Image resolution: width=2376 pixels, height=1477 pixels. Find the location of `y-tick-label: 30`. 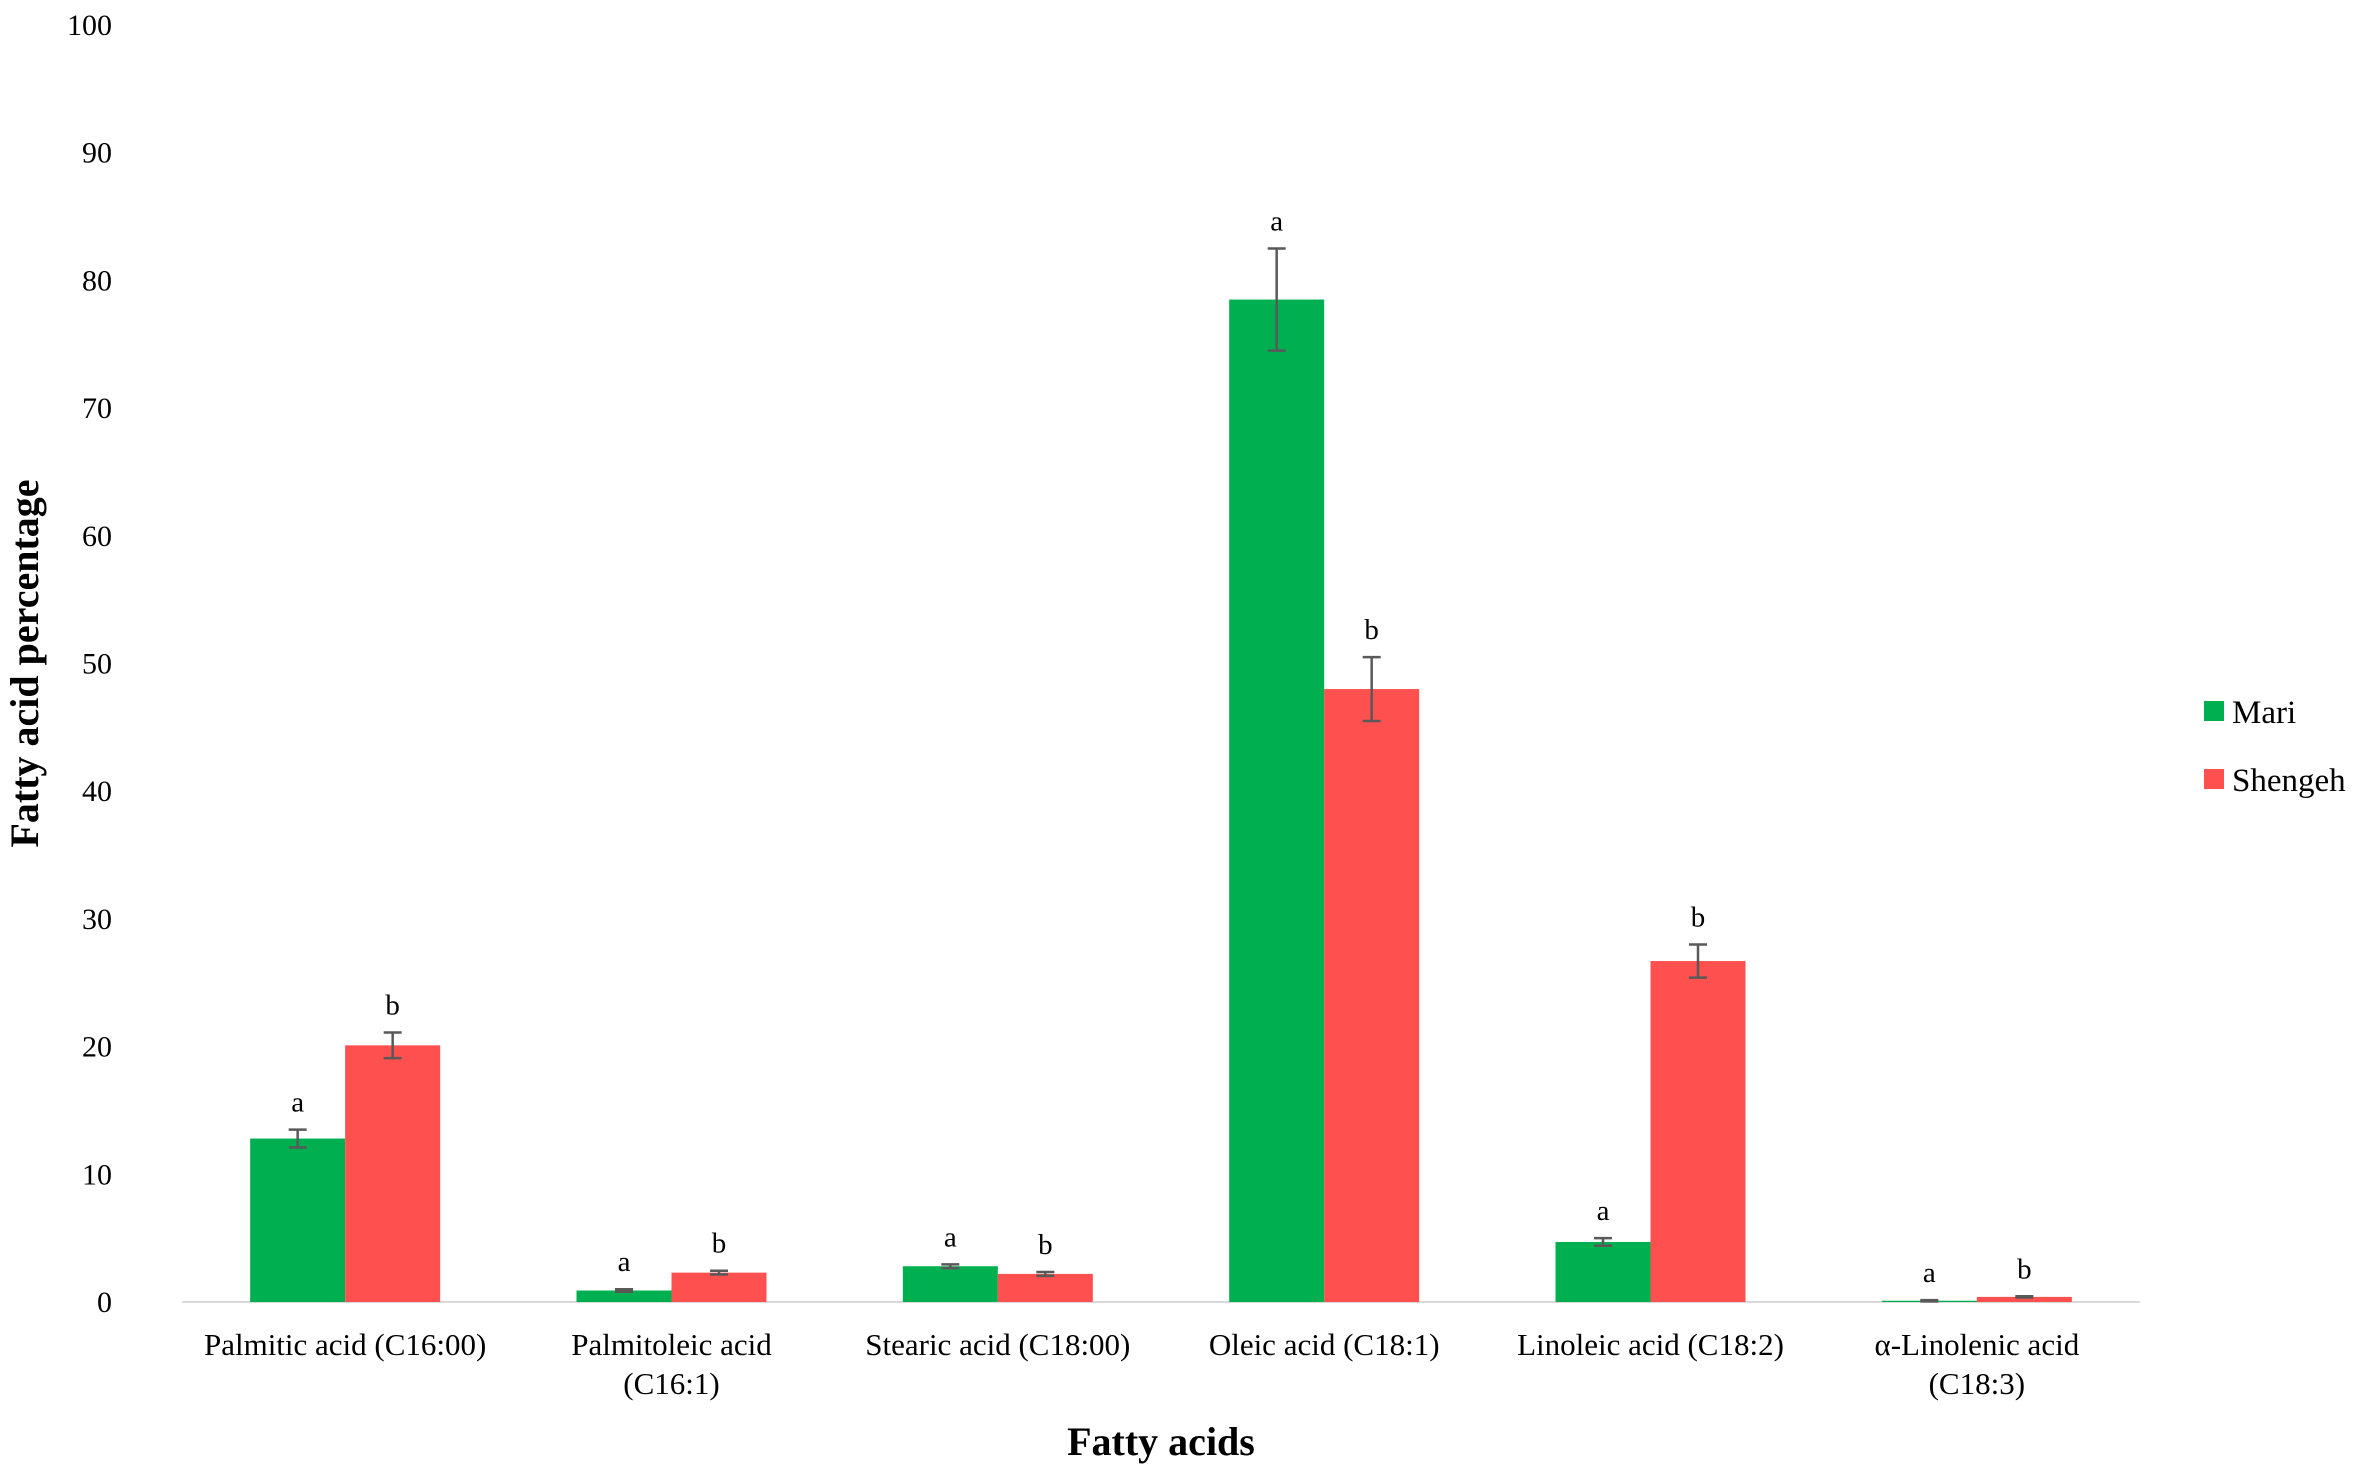

y-tick-label: 30 is located at coordinates (97, 919).